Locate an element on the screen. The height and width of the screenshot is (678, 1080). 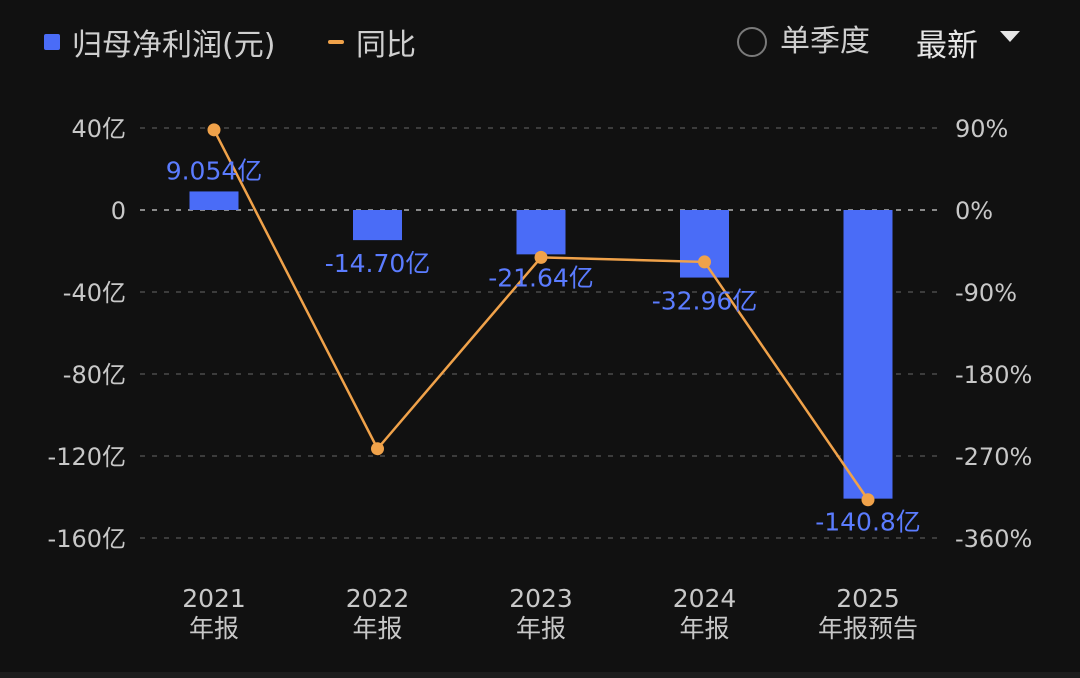
right-axis-tick-label: -90% is located at coordinates (986, 293).